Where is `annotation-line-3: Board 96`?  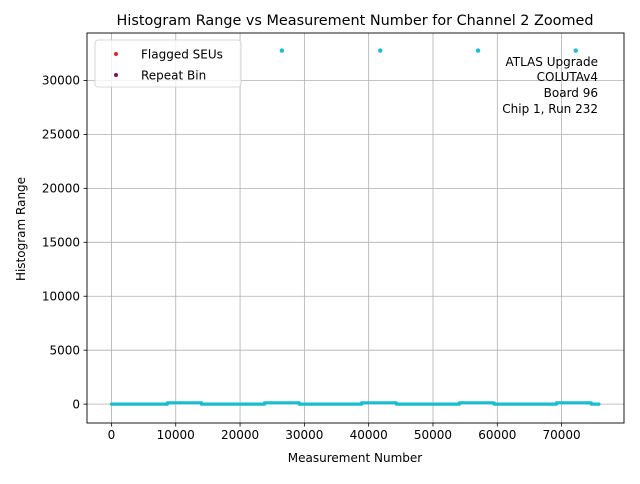
annotation-line-3: Board 96 is located at coordinates (571, 93).